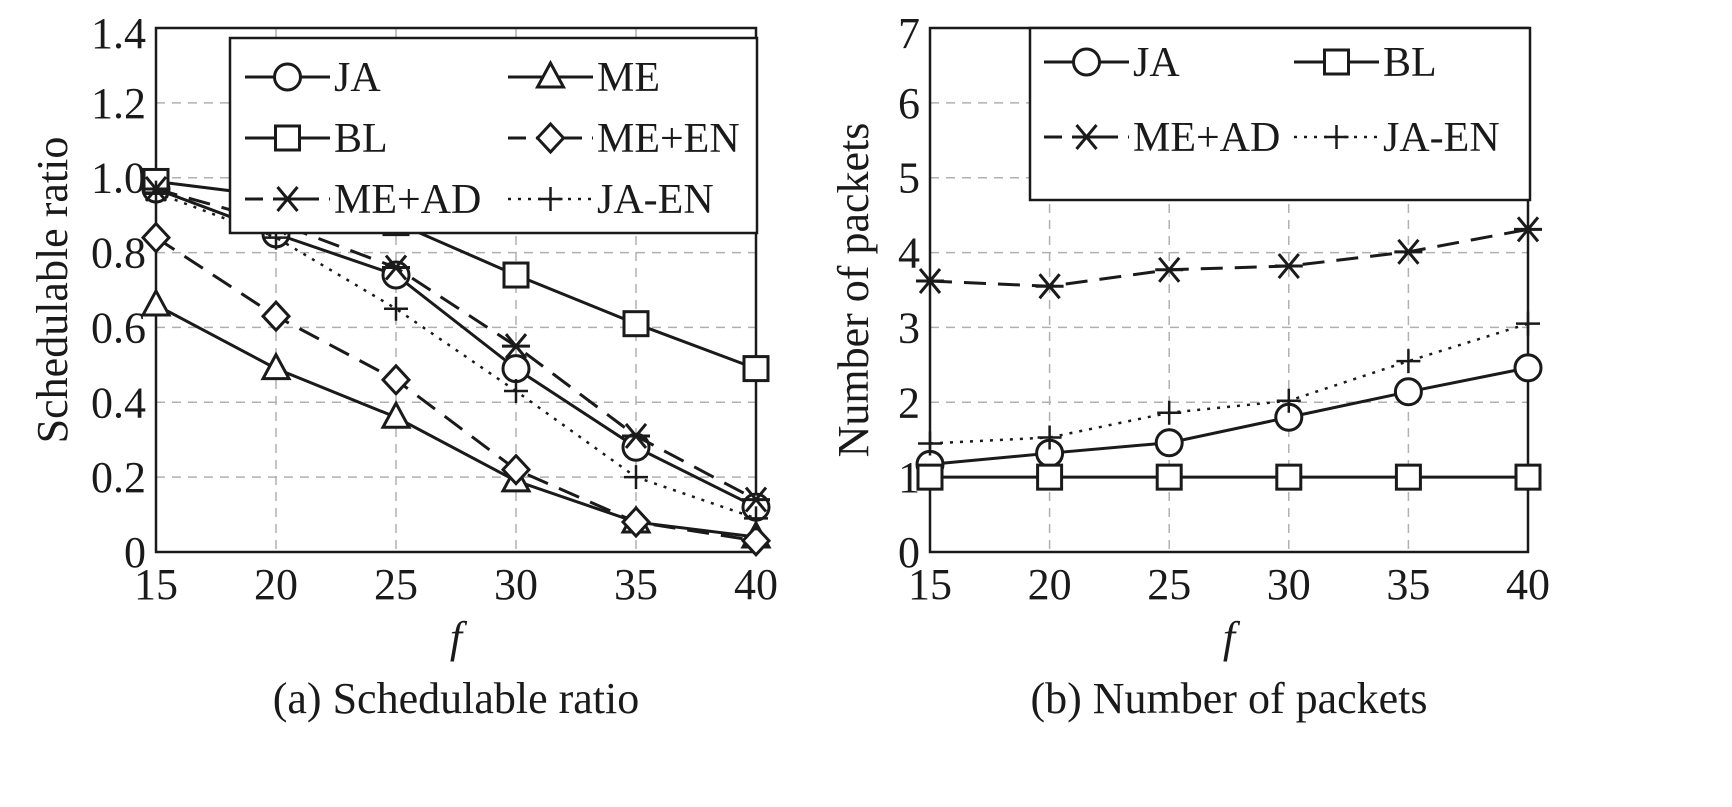  What do you see at coordinates (1229, 258) in the screenshot?
I see `series-me-ad` at bounding box center [1229, 258].